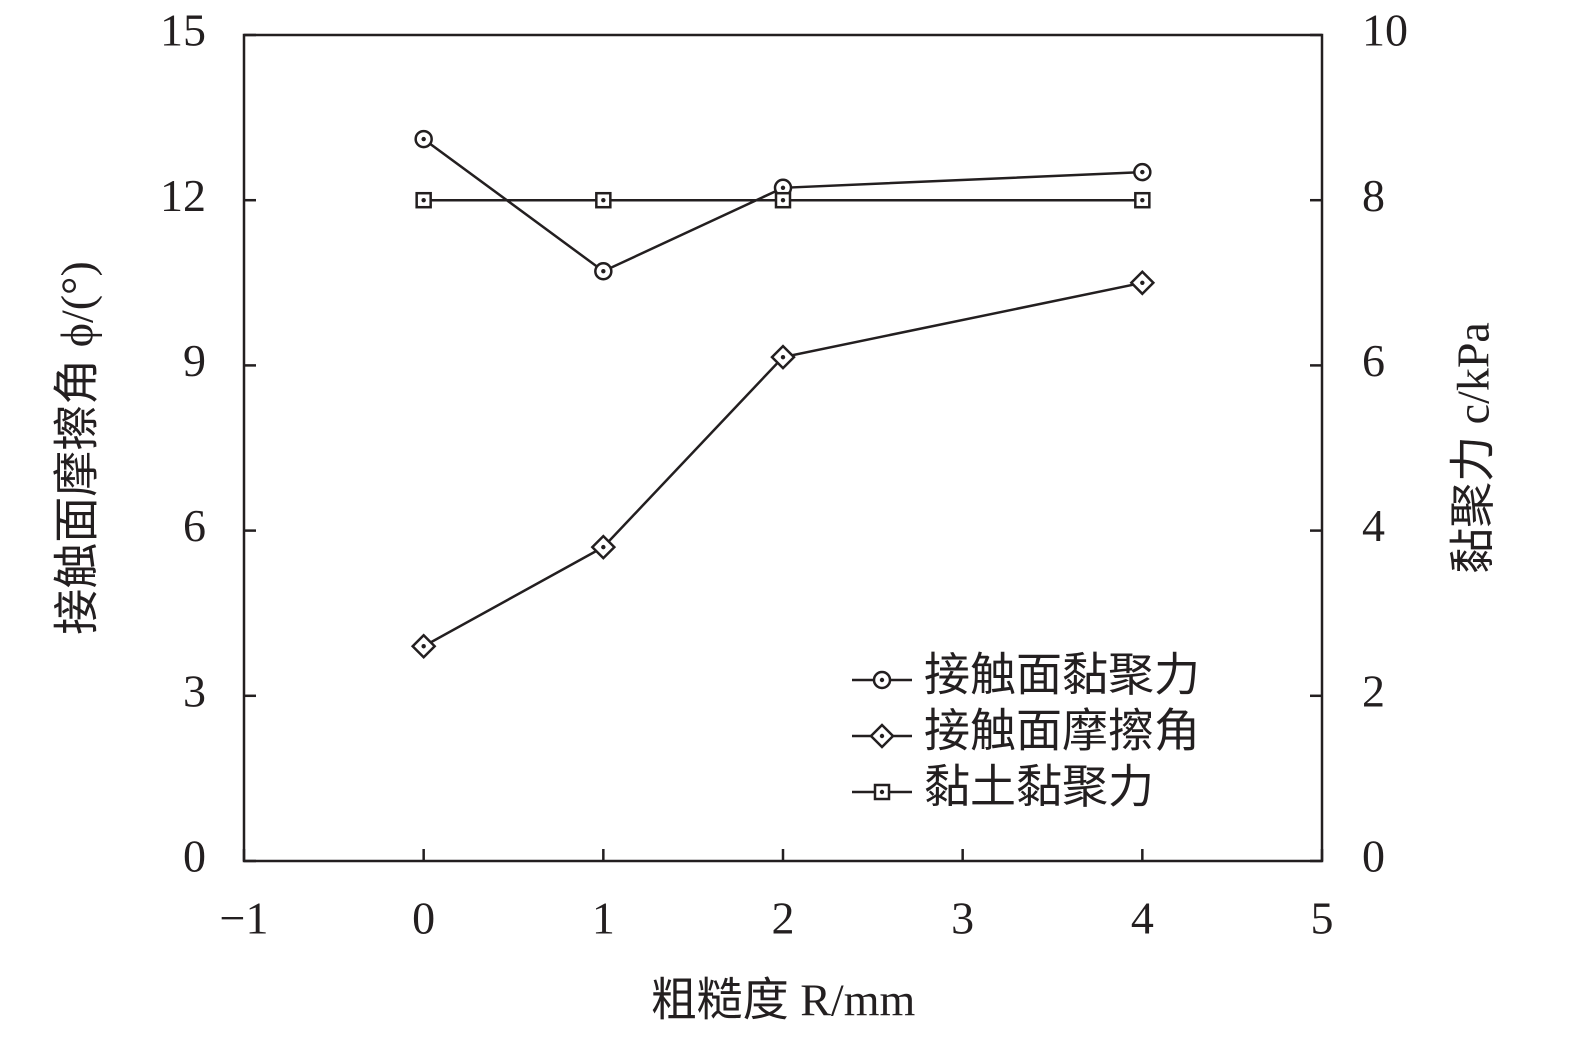  What do you see at coordinates (1062, 675) in the screenshot?
I see `legend-label: 接触面黏聚力` at bounding box center [1062, 675].